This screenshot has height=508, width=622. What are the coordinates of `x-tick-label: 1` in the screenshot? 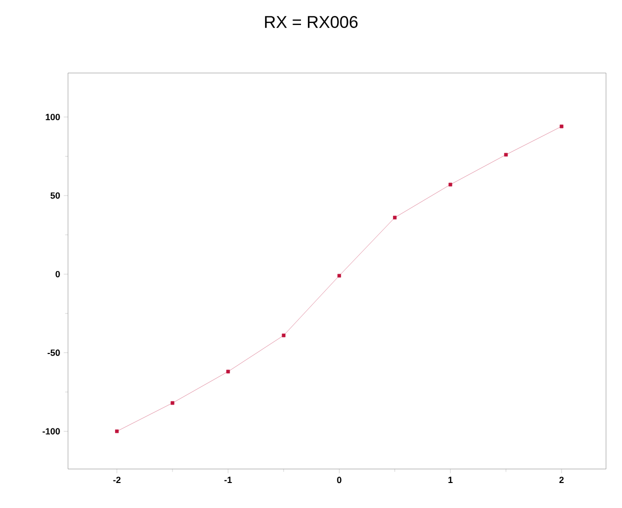 It's located at (450, 479).